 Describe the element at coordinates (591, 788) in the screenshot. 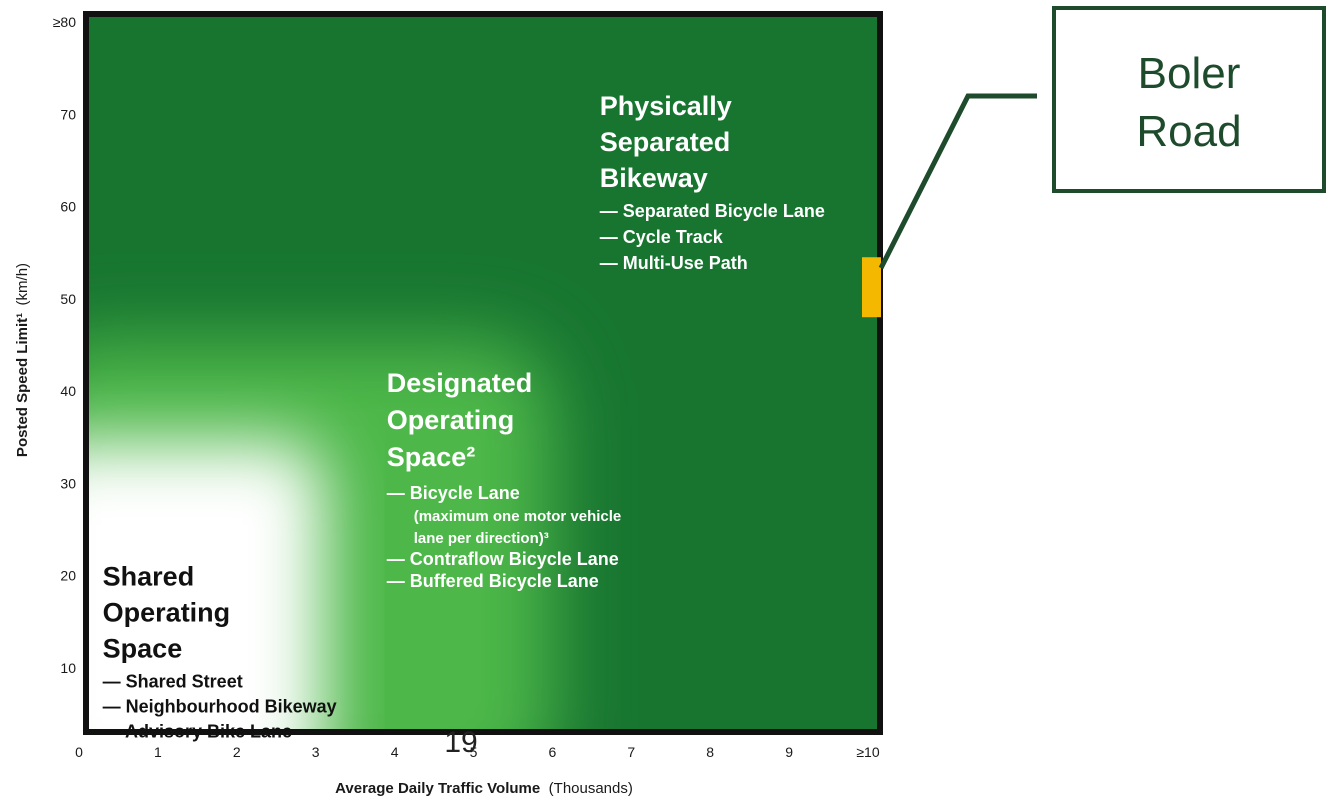

I see `x-axis-label-unit: (Thousands)` at that location.